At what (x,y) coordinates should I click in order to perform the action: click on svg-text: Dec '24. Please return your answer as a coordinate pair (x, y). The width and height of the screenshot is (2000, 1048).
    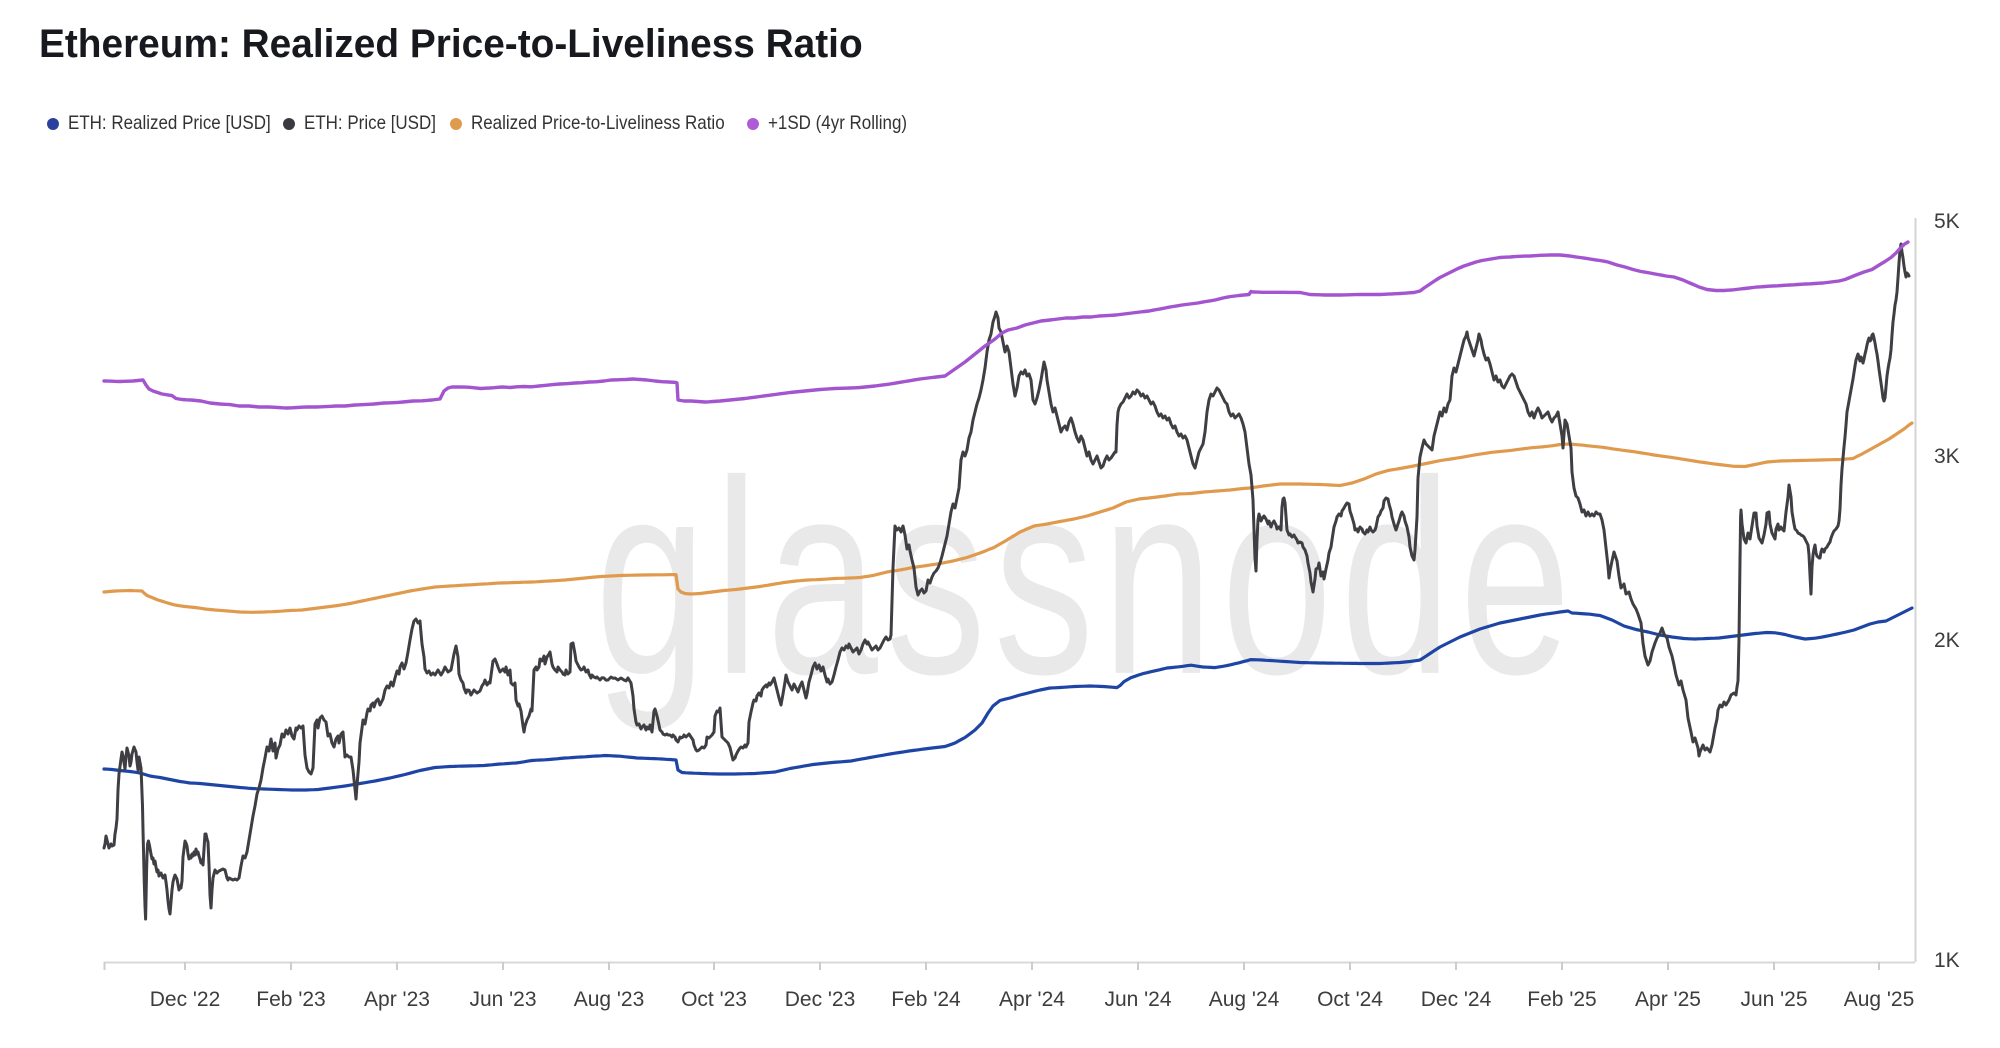
    Looking at the image, I should click on (1456, 999).